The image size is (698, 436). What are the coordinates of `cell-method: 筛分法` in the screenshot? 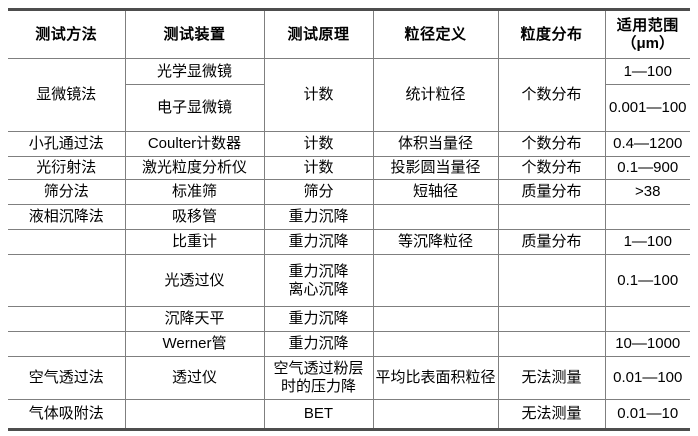 It's located at (67, 192).